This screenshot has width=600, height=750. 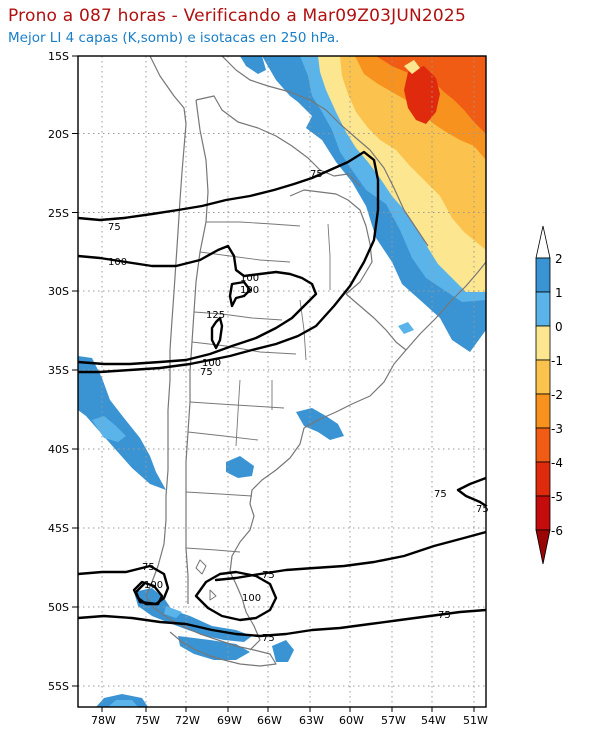 I want to click on li-south-blob, so click(x=193, y=615).